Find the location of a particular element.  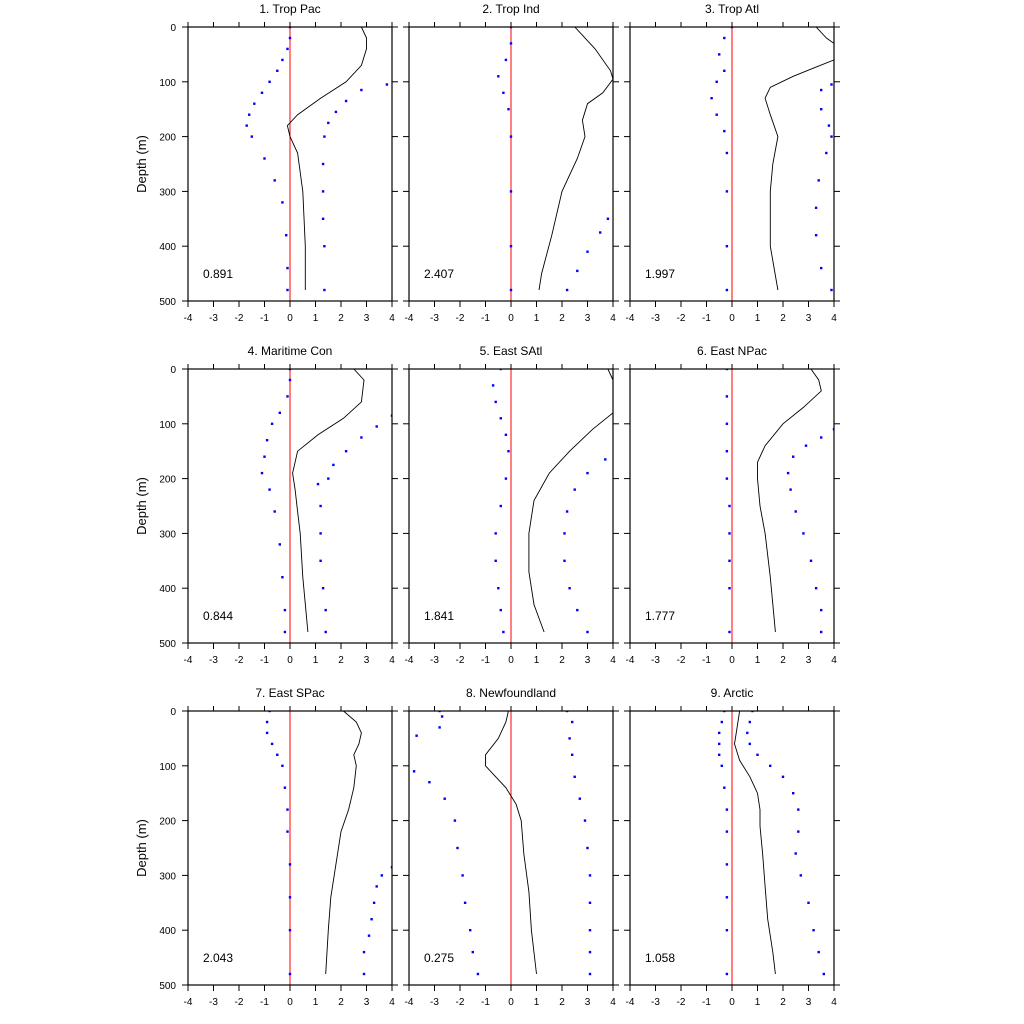

panel-9: -4 -3 -2 -1 0 1 2 3 4 9. Arctic 1.058 is located at coordinates (732, 847).